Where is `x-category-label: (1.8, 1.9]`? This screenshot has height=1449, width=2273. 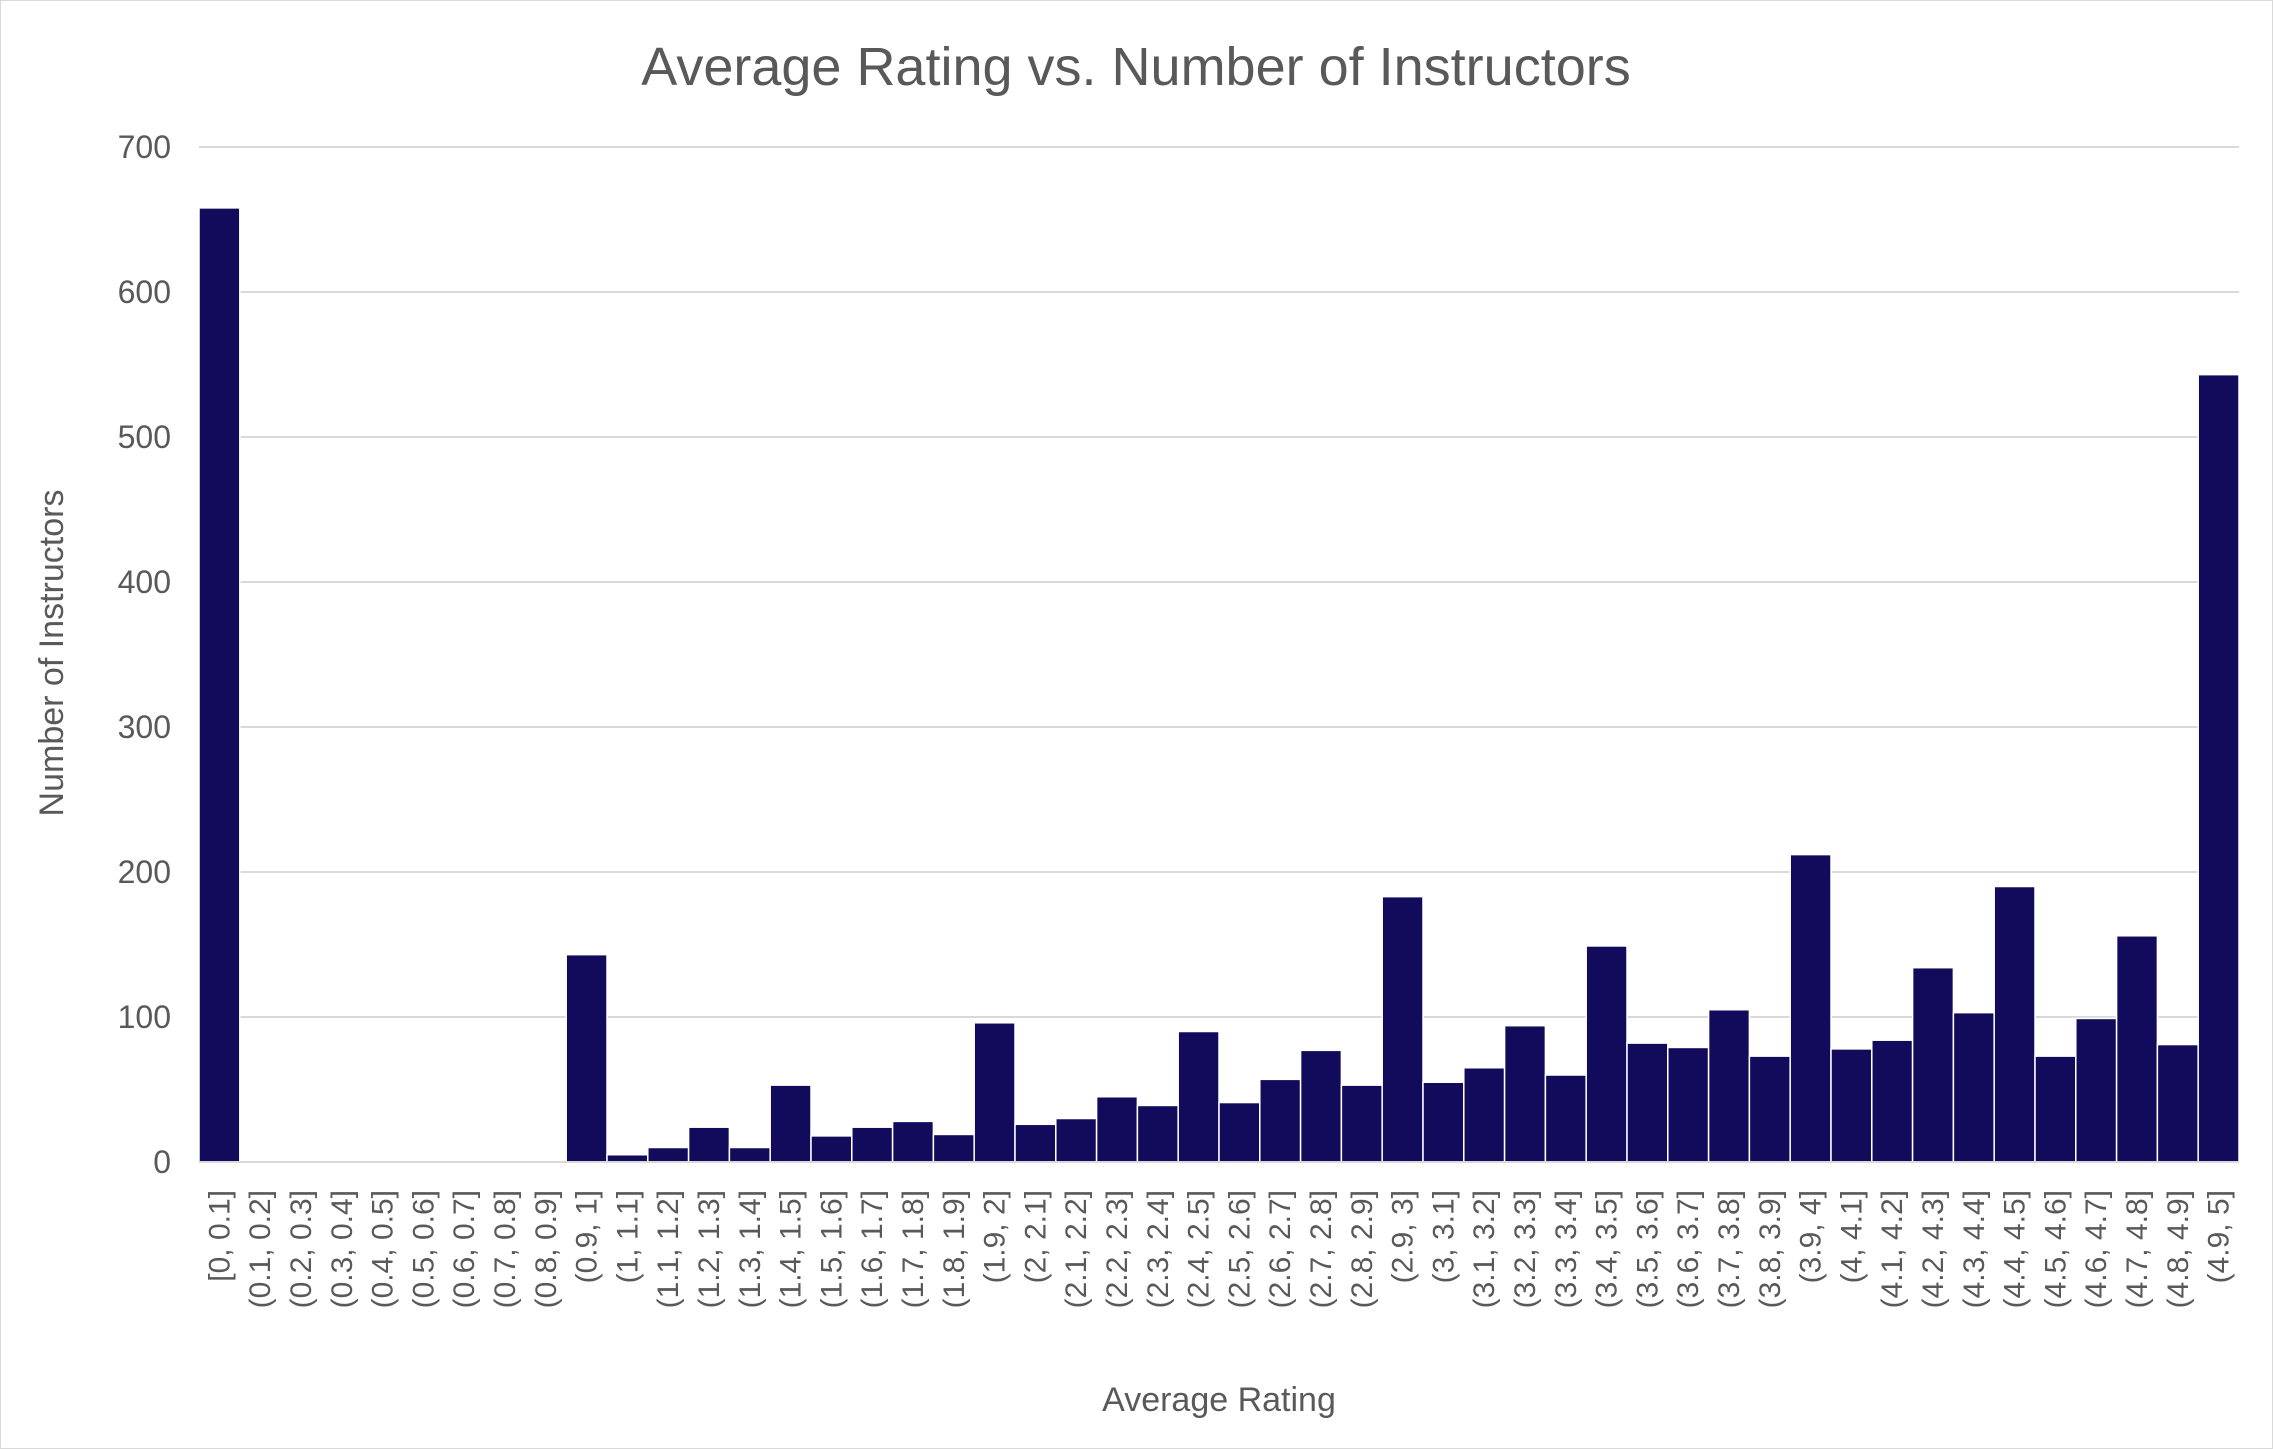
x-category-label: (1.8, 1.9] is located at coordinates (954, 1249).